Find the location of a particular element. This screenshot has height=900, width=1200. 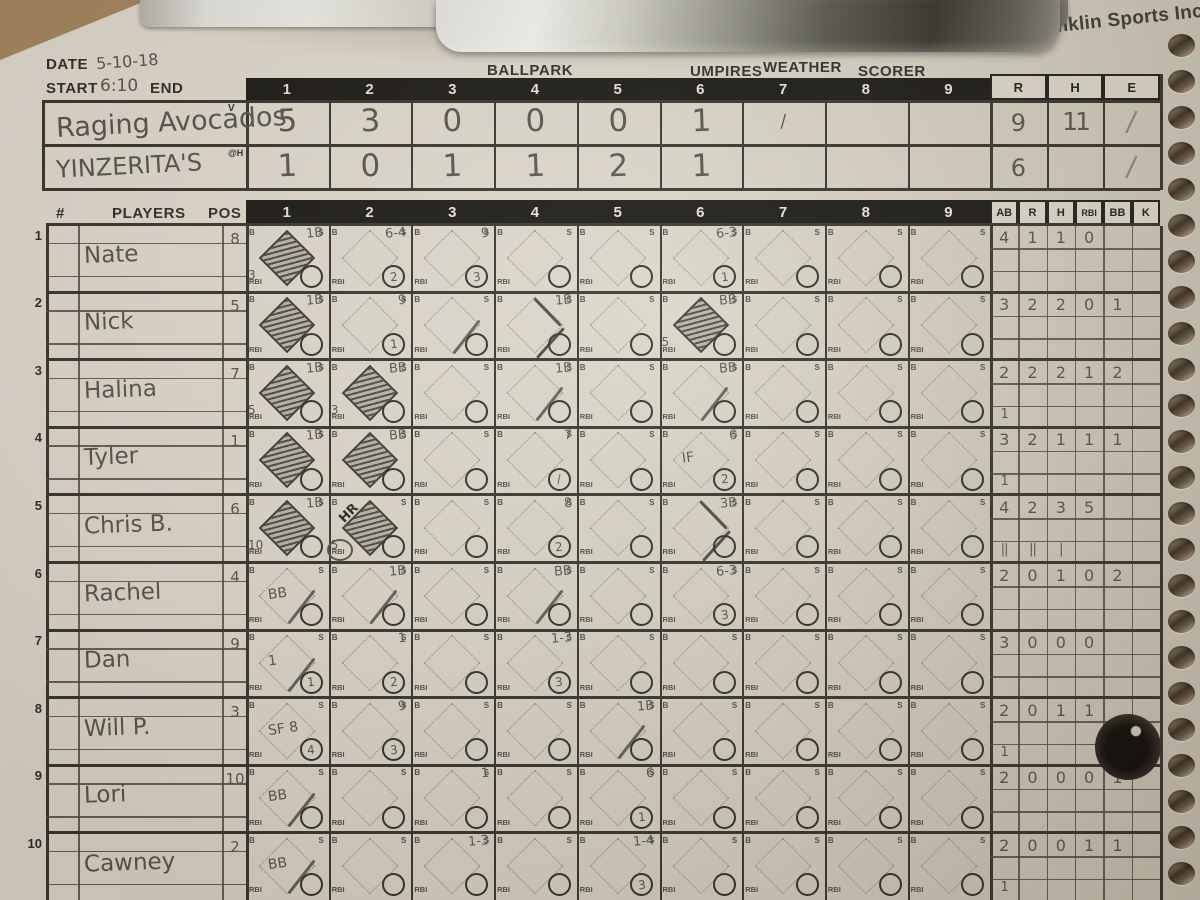

grid-row-line is located at coordinates (603, 630).